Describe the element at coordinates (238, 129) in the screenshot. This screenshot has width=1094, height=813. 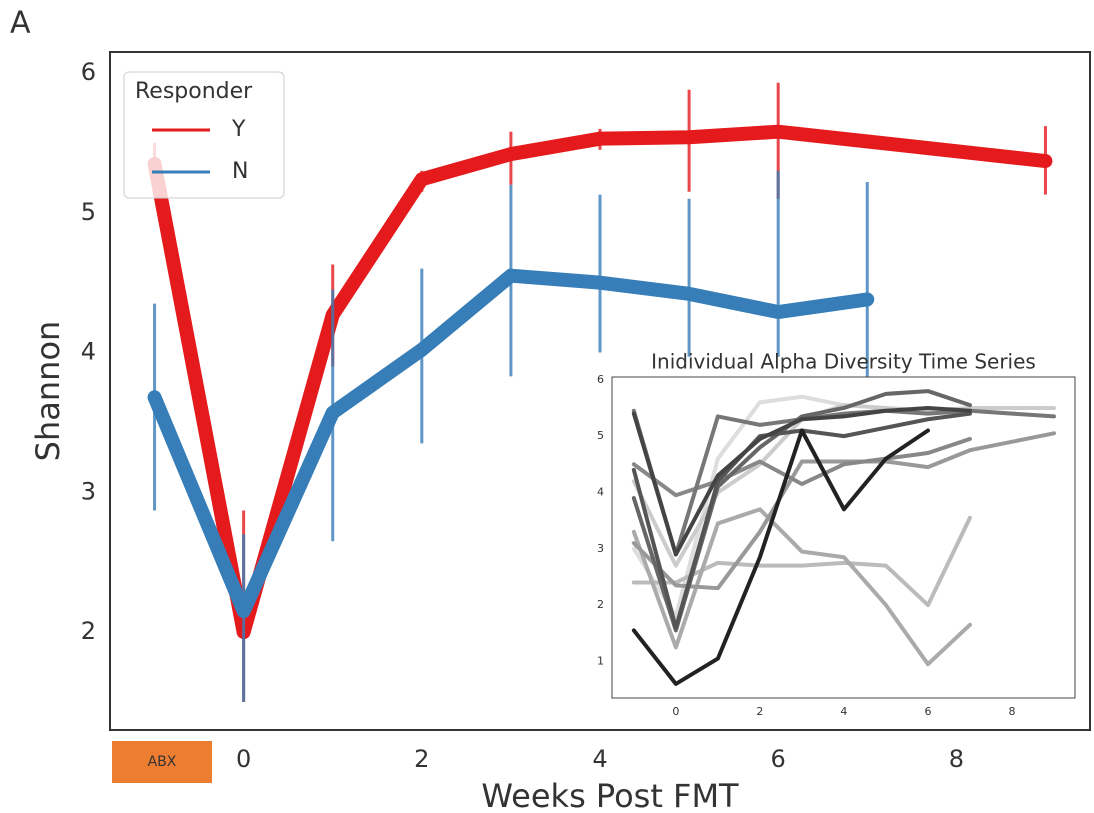
I see `legend-label: Y` at that location.